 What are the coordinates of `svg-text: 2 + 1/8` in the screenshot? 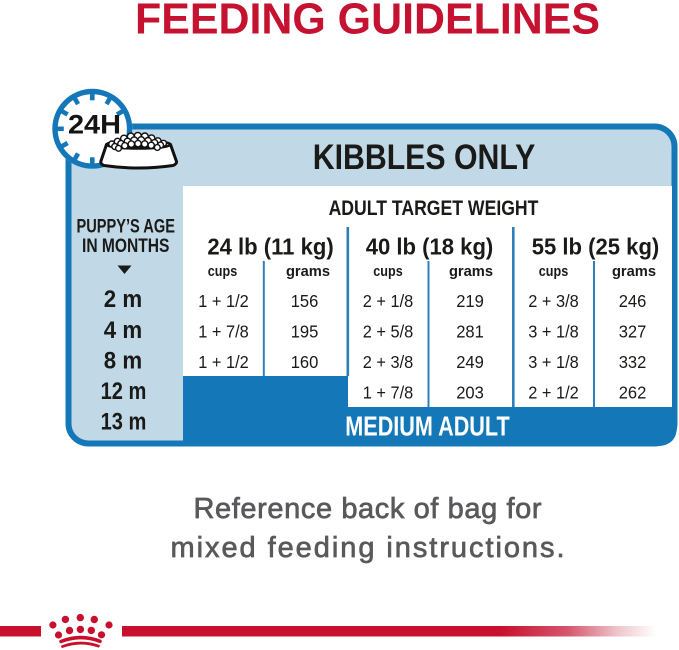 It's located at (388, 300).